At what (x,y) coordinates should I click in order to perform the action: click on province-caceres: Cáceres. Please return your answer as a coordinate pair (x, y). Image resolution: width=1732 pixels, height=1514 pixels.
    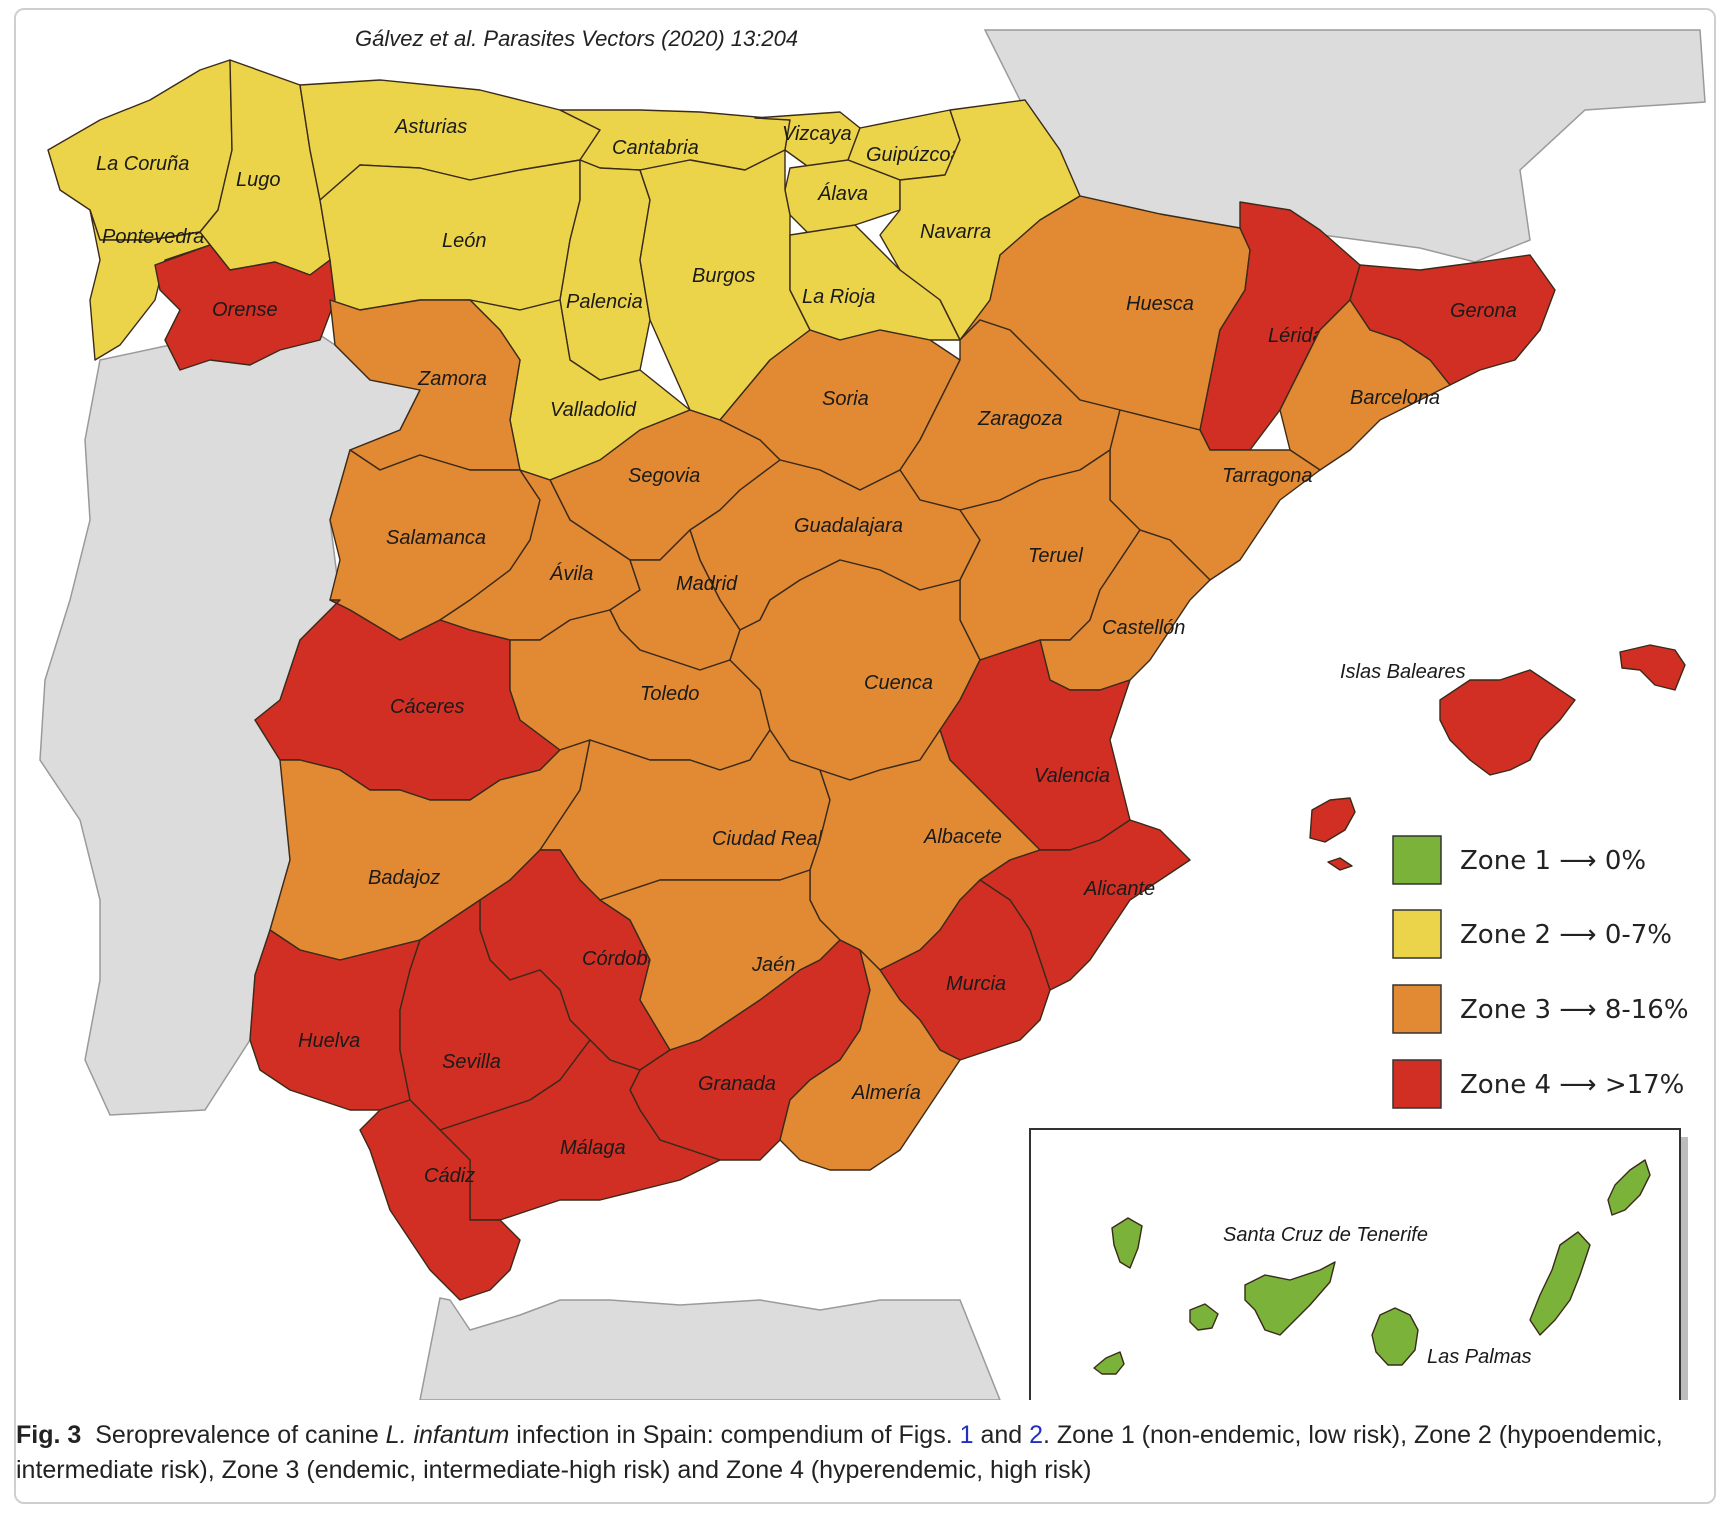
    Looking at the image, I should click on (407, 700).